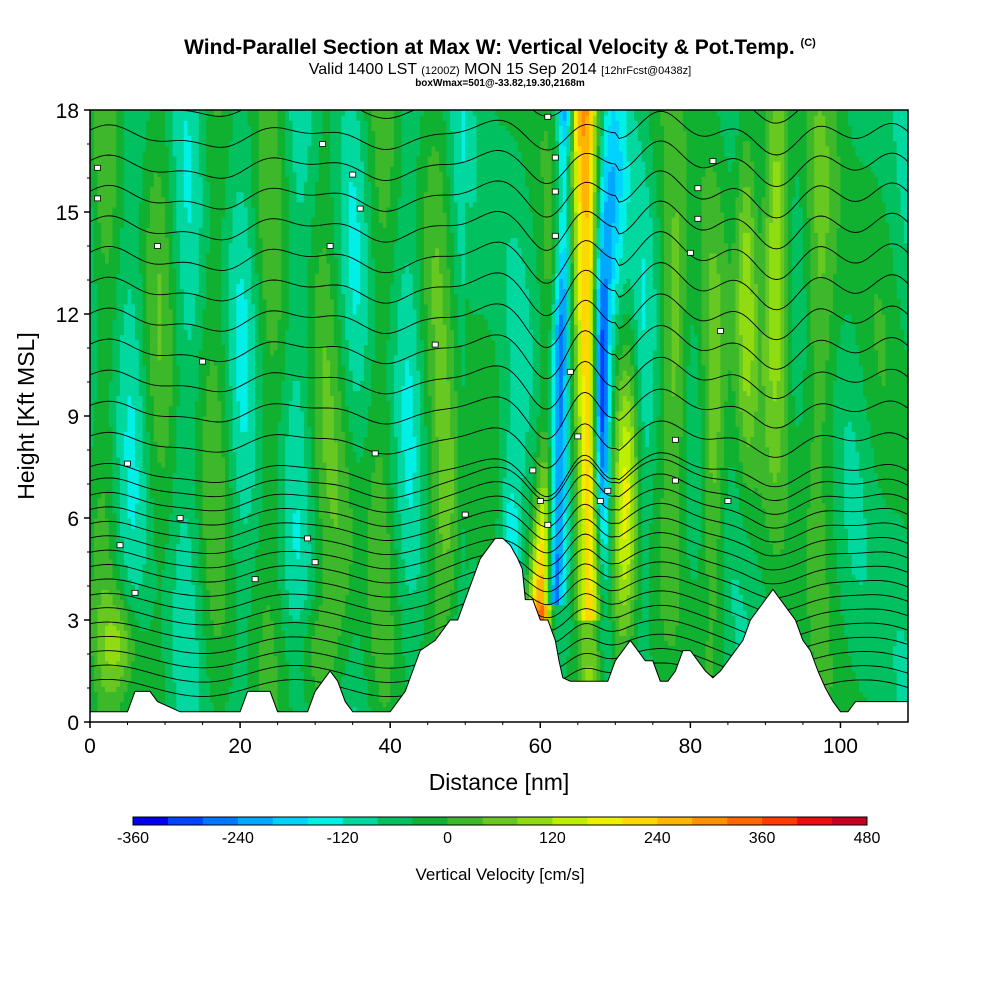 The image size is (1000, 1000). What do you see at coordinates (447, 838) in the screenshot?
I see `colorbar-tick-label: 0` at bounding box center [447, 838].